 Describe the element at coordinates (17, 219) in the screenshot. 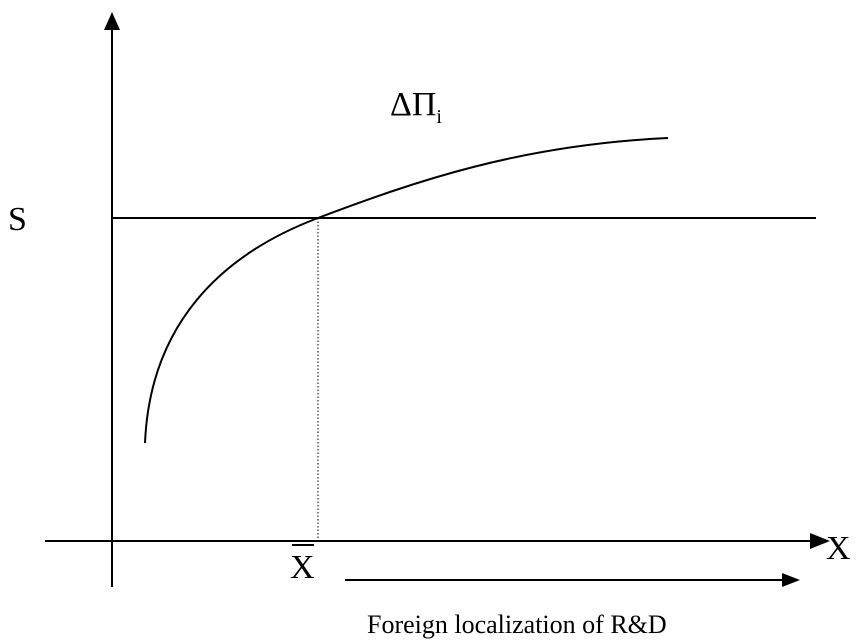

I see `y-axis-label: S` at that location.